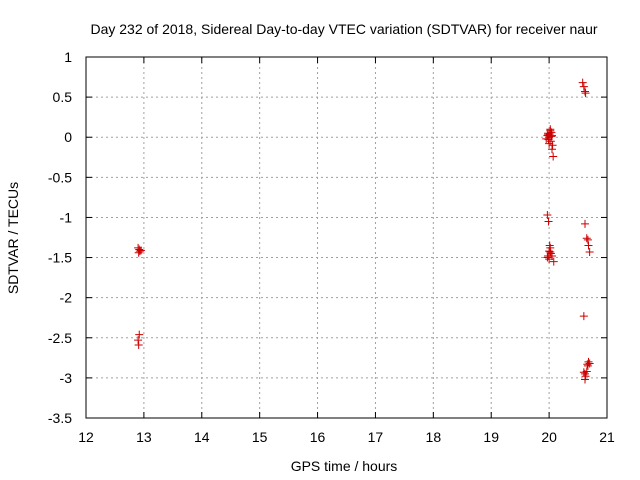  I want to click on y-tick-label: -2.5, so click(60, 338).